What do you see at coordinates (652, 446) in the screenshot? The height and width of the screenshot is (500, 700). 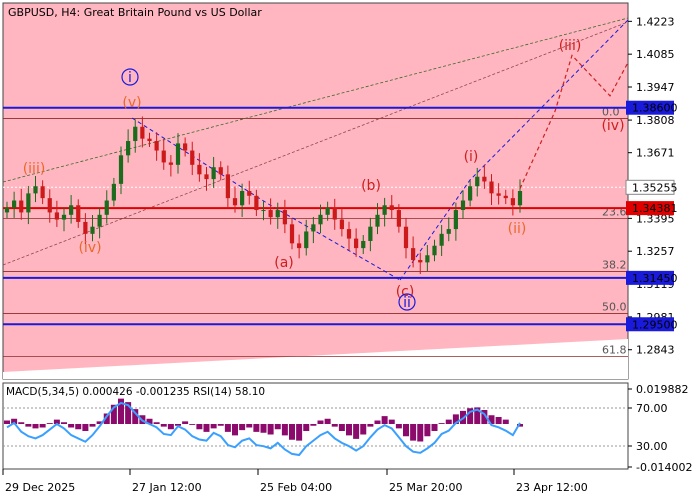 I see `indicator-tick-label: 30.00` at bounding box center [652, 446].